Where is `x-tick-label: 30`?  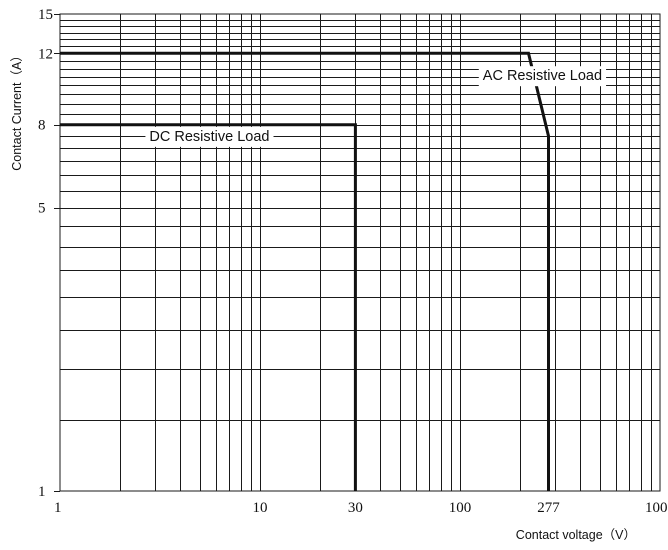 x-tick-label: 30 is located at coordinates (355, 508).